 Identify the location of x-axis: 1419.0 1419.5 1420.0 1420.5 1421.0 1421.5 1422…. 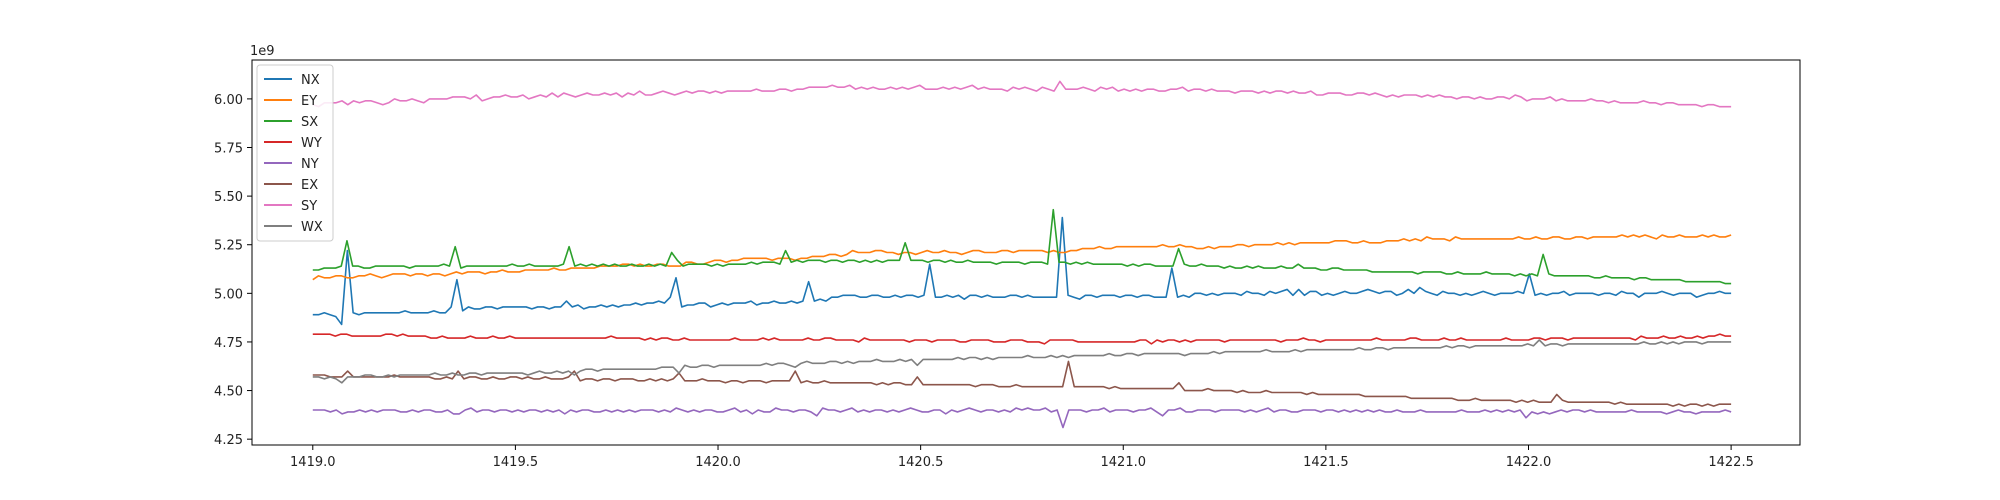
(1022, 457).